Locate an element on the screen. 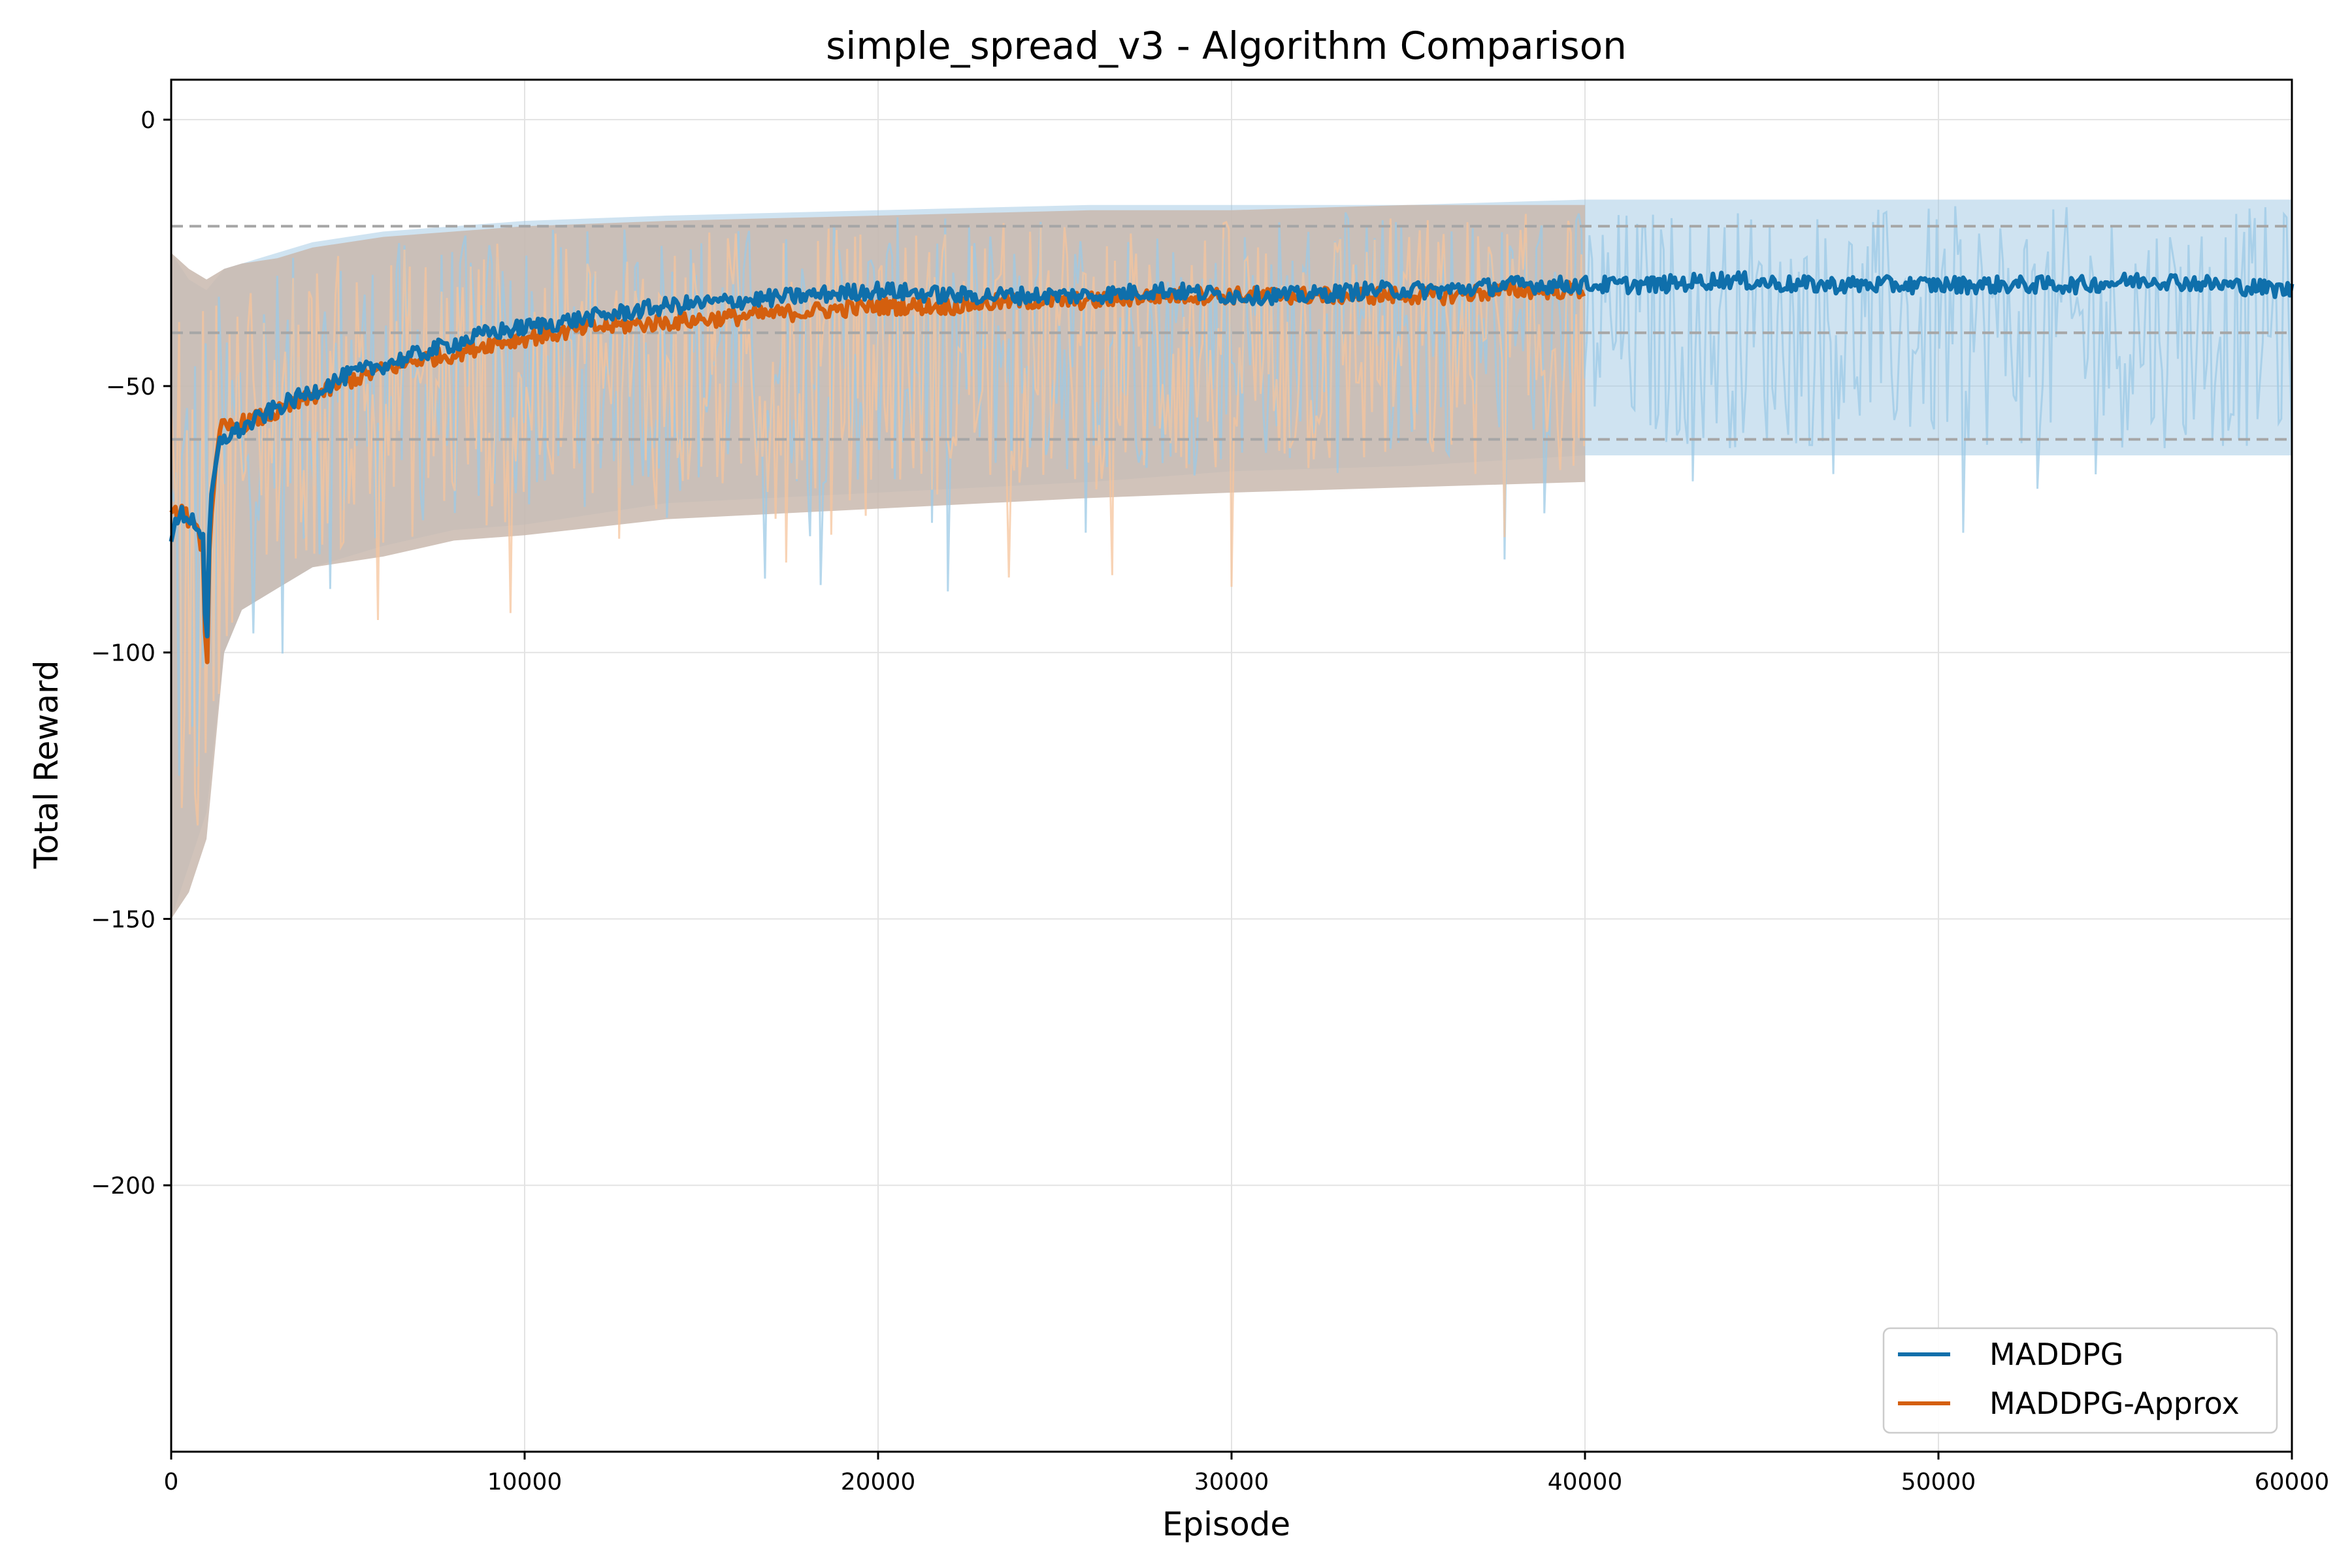 This screenshot has height=1568, width=2352. x-axis-label: Episode is located at coordinates (1226, 1524).